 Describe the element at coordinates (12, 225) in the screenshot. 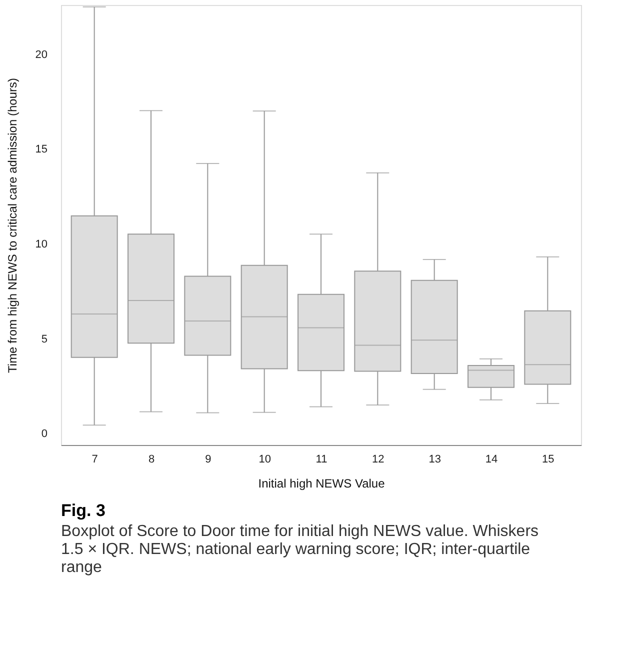

I see `y-axis-title: Time from high NEWS to critical care admission (hours)` at that location.